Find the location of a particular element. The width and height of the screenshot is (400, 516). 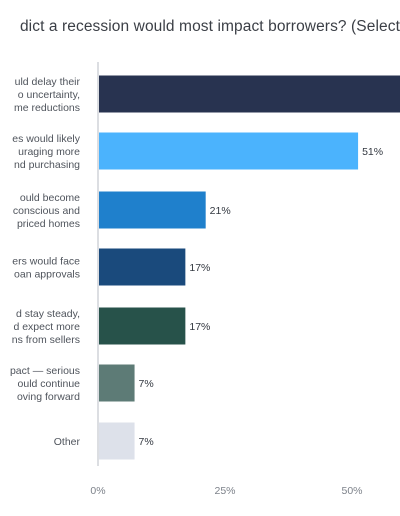

category-label-5-2: oving forward is located at coordinates (48, 397).